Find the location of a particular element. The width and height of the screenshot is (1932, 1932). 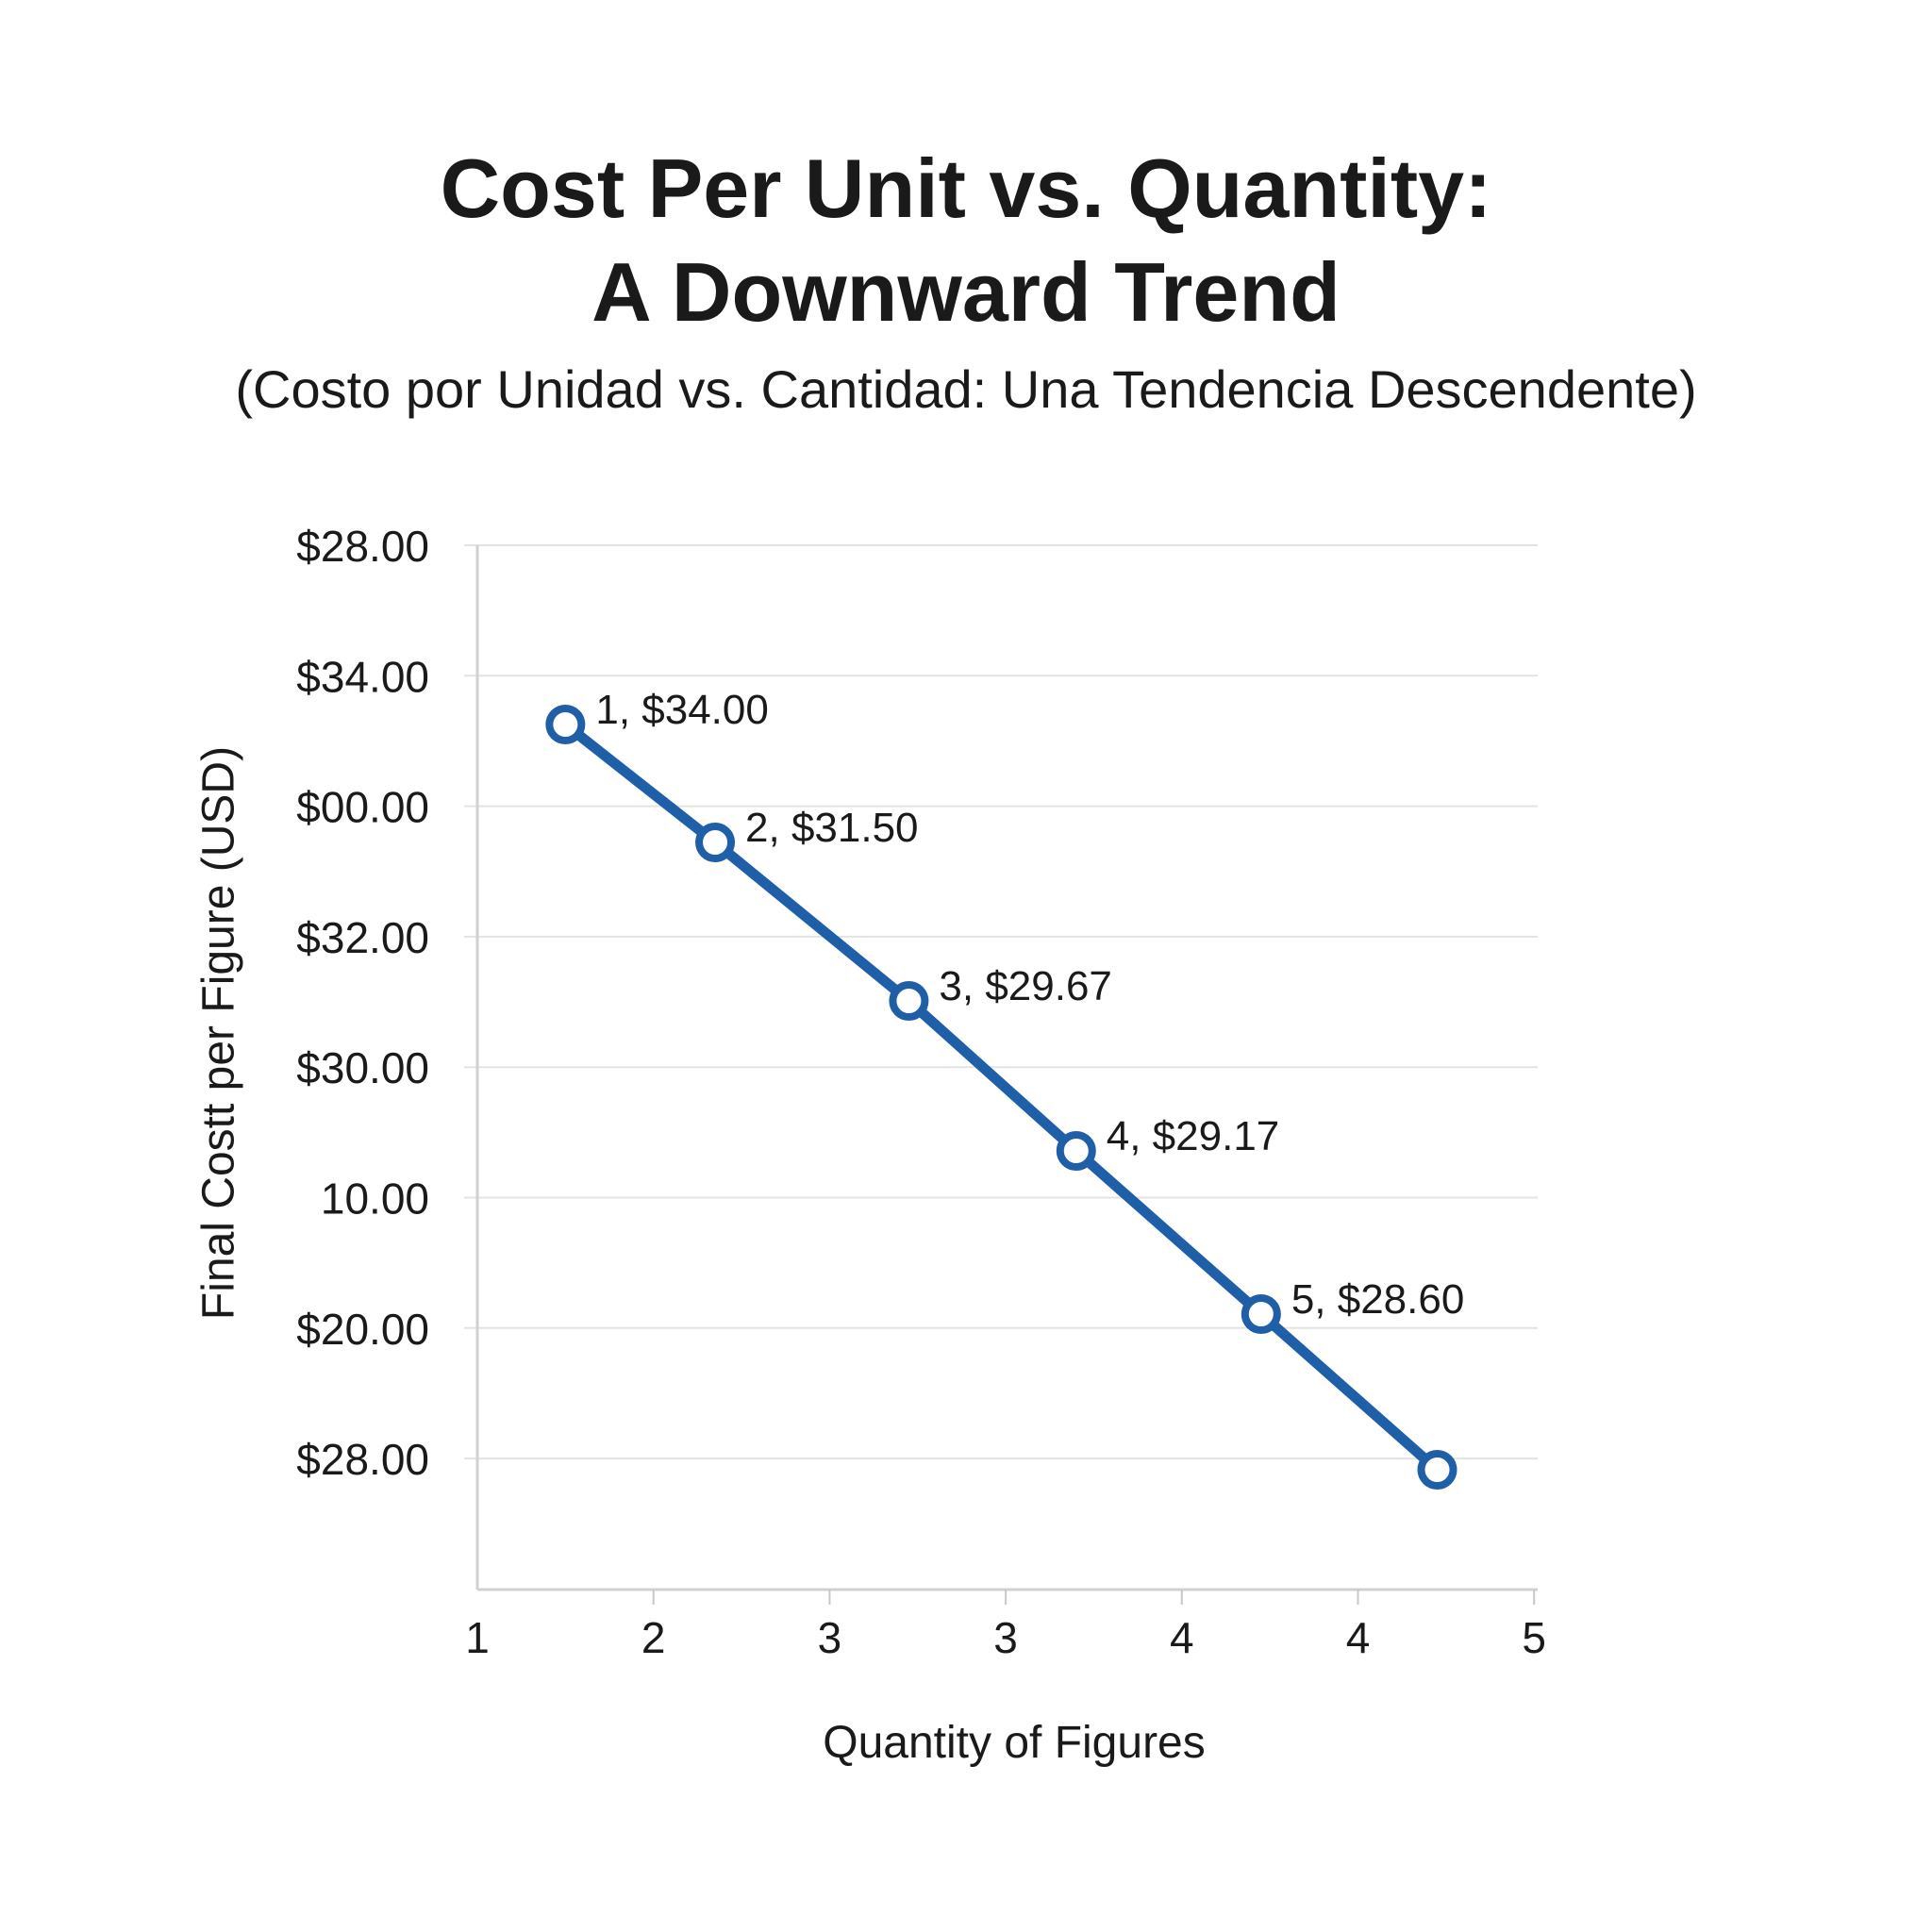

chart-title-line-2: A Downward Trend is located at coordinates (966, 292).